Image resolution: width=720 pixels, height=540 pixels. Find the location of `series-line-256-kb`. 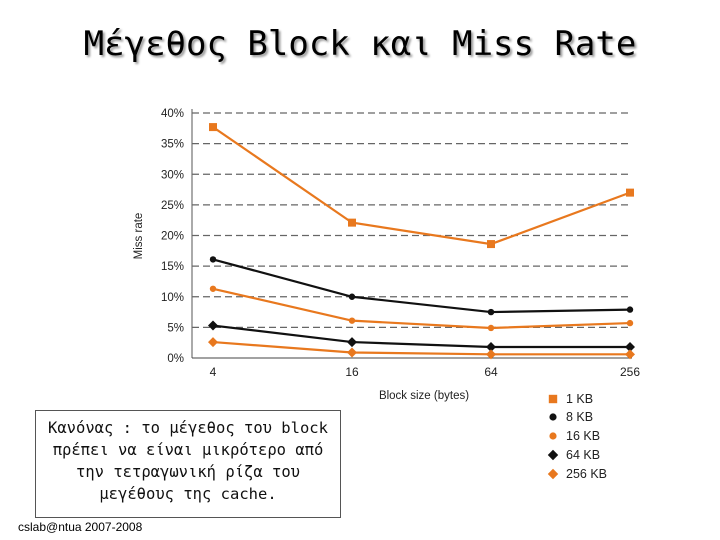

series-line-256-kb is located at coordinates (421, 348).